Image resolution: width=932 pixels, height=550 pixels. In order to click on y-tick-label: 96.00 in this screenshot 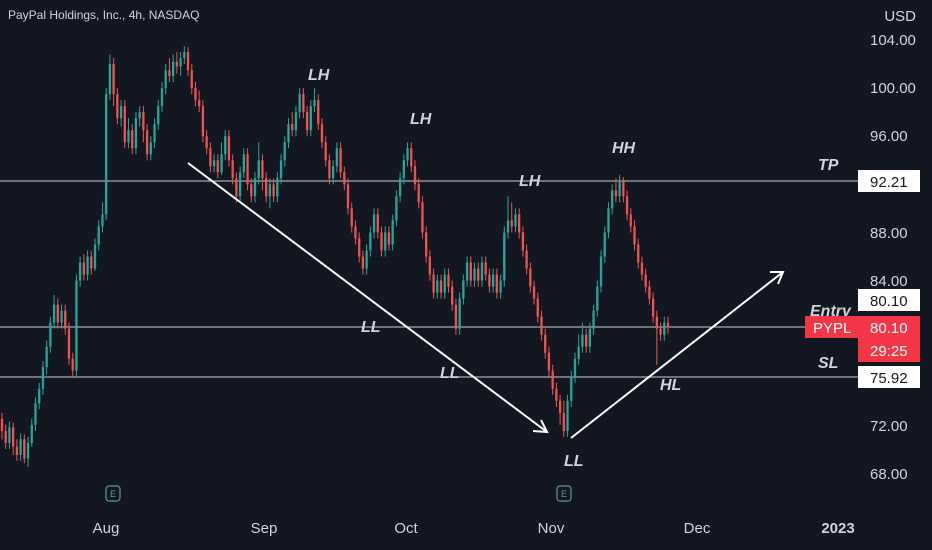, I will do `click(889, 136)`.